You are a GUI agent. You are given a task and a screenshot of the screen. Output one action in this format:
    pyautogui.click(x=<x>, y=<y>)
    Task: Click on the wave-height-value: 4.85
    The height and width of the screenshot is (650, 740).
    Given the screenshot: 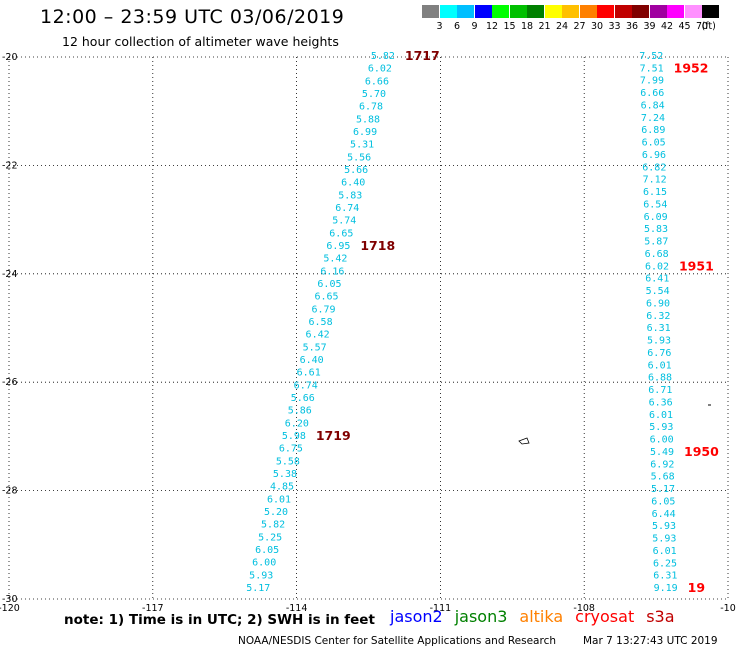 What is the action you would take?
    pyautogui.click(x=282, y=487)
    